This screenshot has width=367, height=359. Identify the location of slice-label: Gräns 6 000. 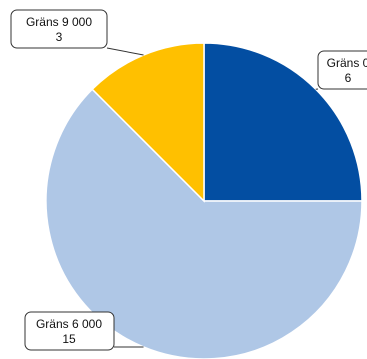
(69, 324).